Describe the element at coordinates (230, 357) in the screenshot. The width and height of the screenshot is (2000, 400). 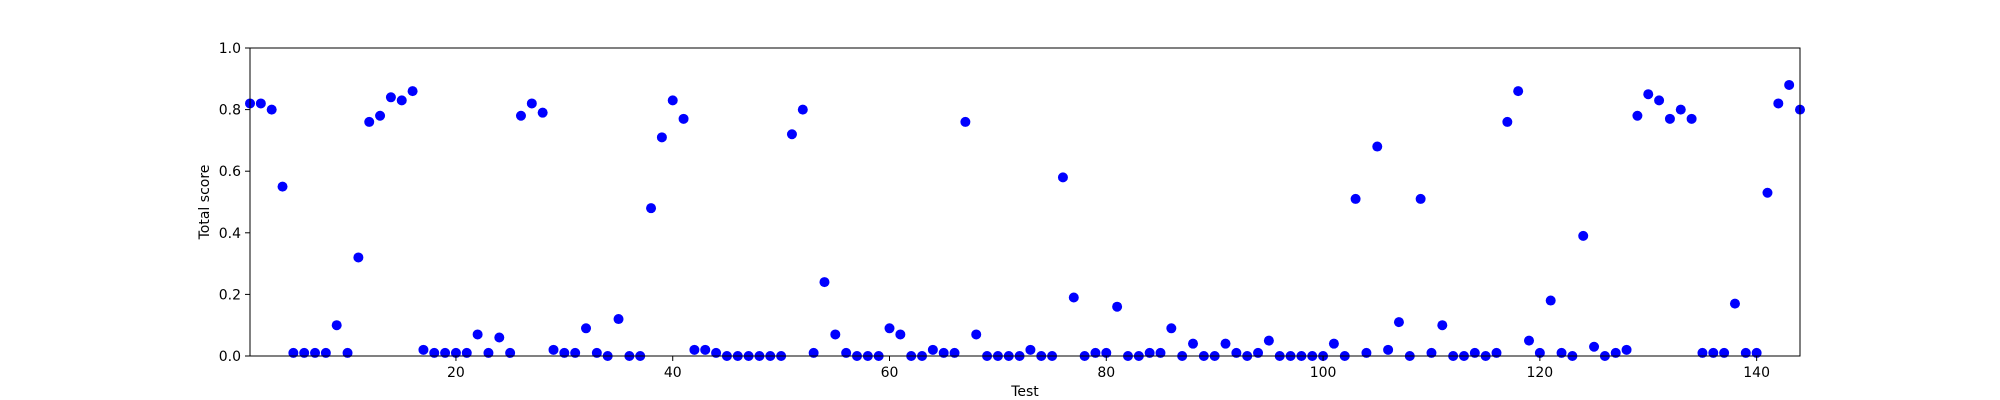
I see `y-tick-label: 0.0` at that location.